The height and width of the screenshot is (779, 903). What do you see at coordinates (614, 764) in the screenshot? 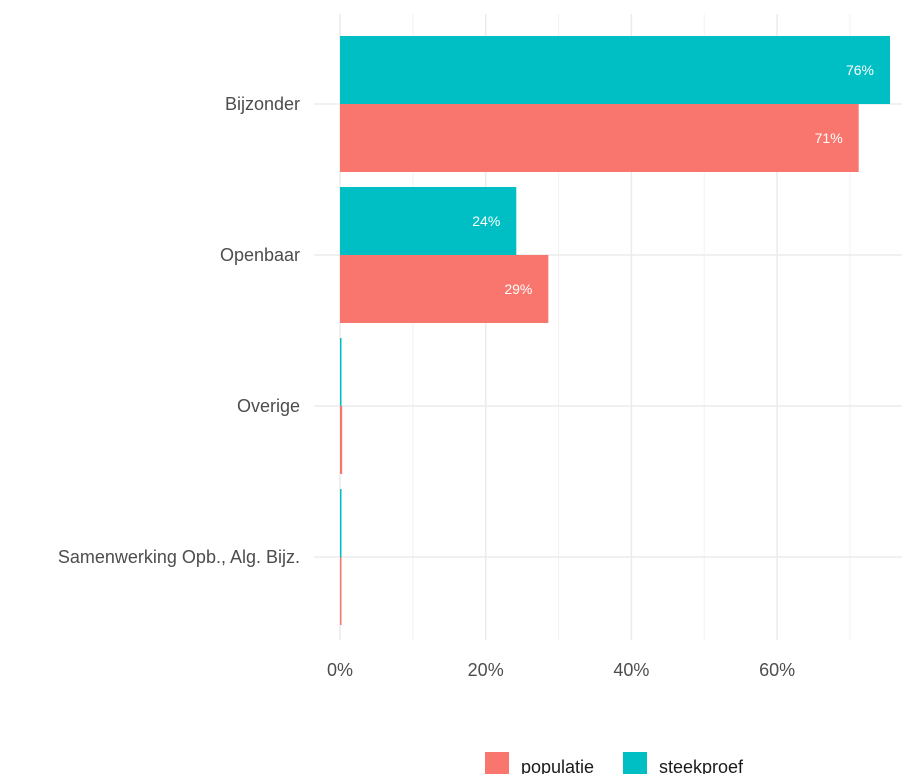
I see `legend-layer: populatie steekproef` at bounding box center [614, 764].